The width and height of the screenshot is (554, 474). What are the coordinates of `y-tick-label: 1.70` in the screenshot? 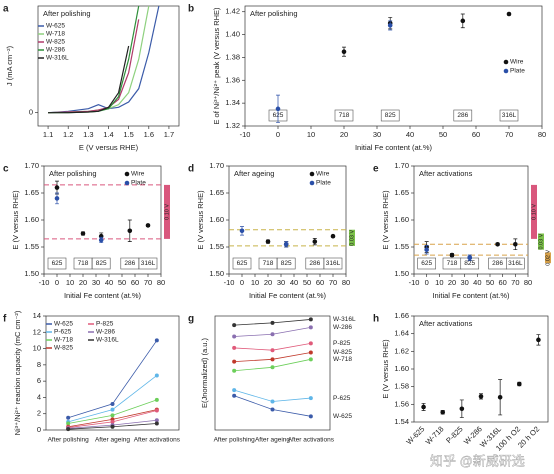 It's located at (401, 165).